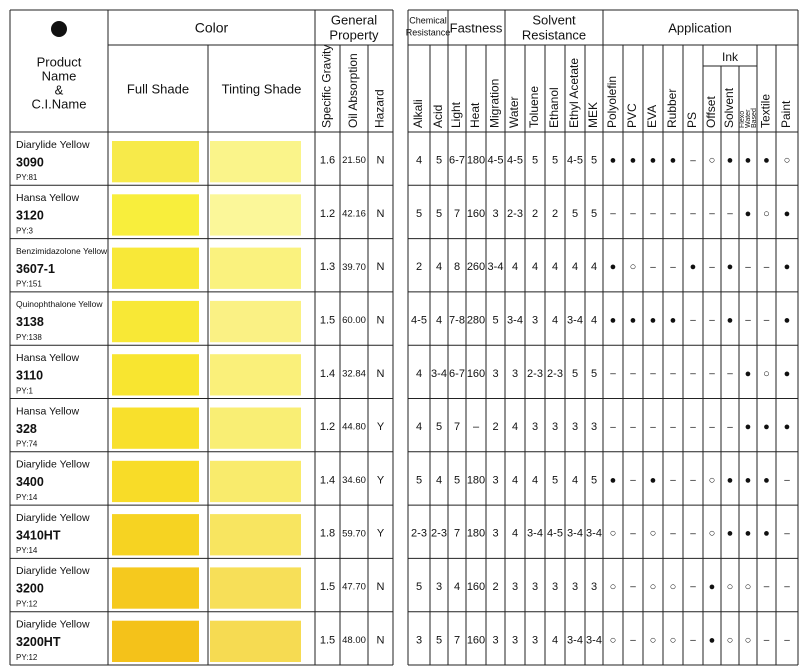 This screenshot has height=671, width=802. I want to click on property-value: 8, so click(457, 267).